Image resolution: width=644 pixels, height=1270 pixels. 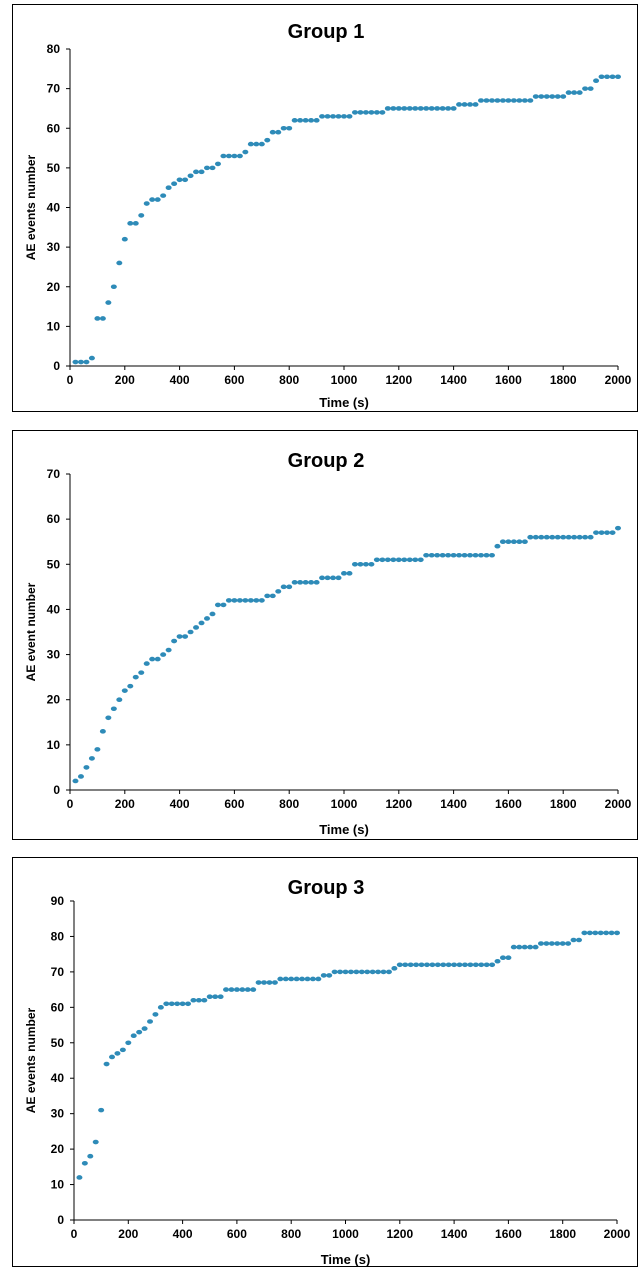 I want to click on y-tick-label: 10, so click(x=58, y=1185).